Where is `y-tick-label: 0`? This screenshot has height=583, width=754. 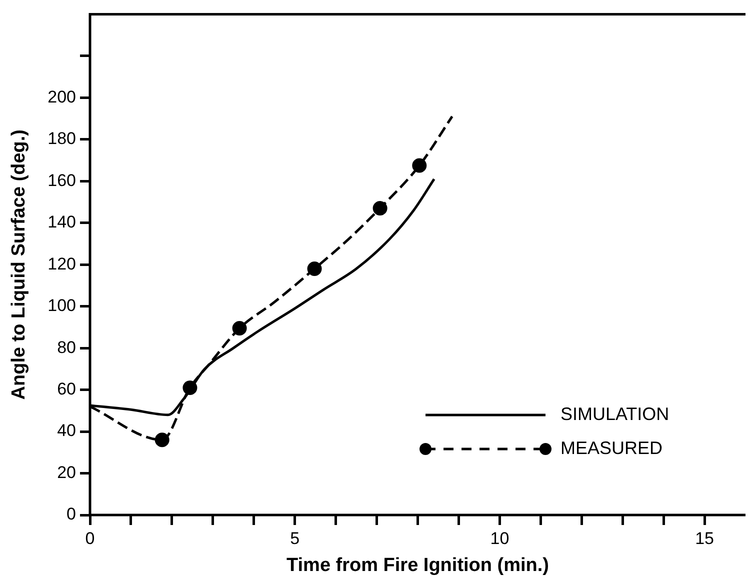
y-tick-label: 0 is located at coordinates (71, 514).